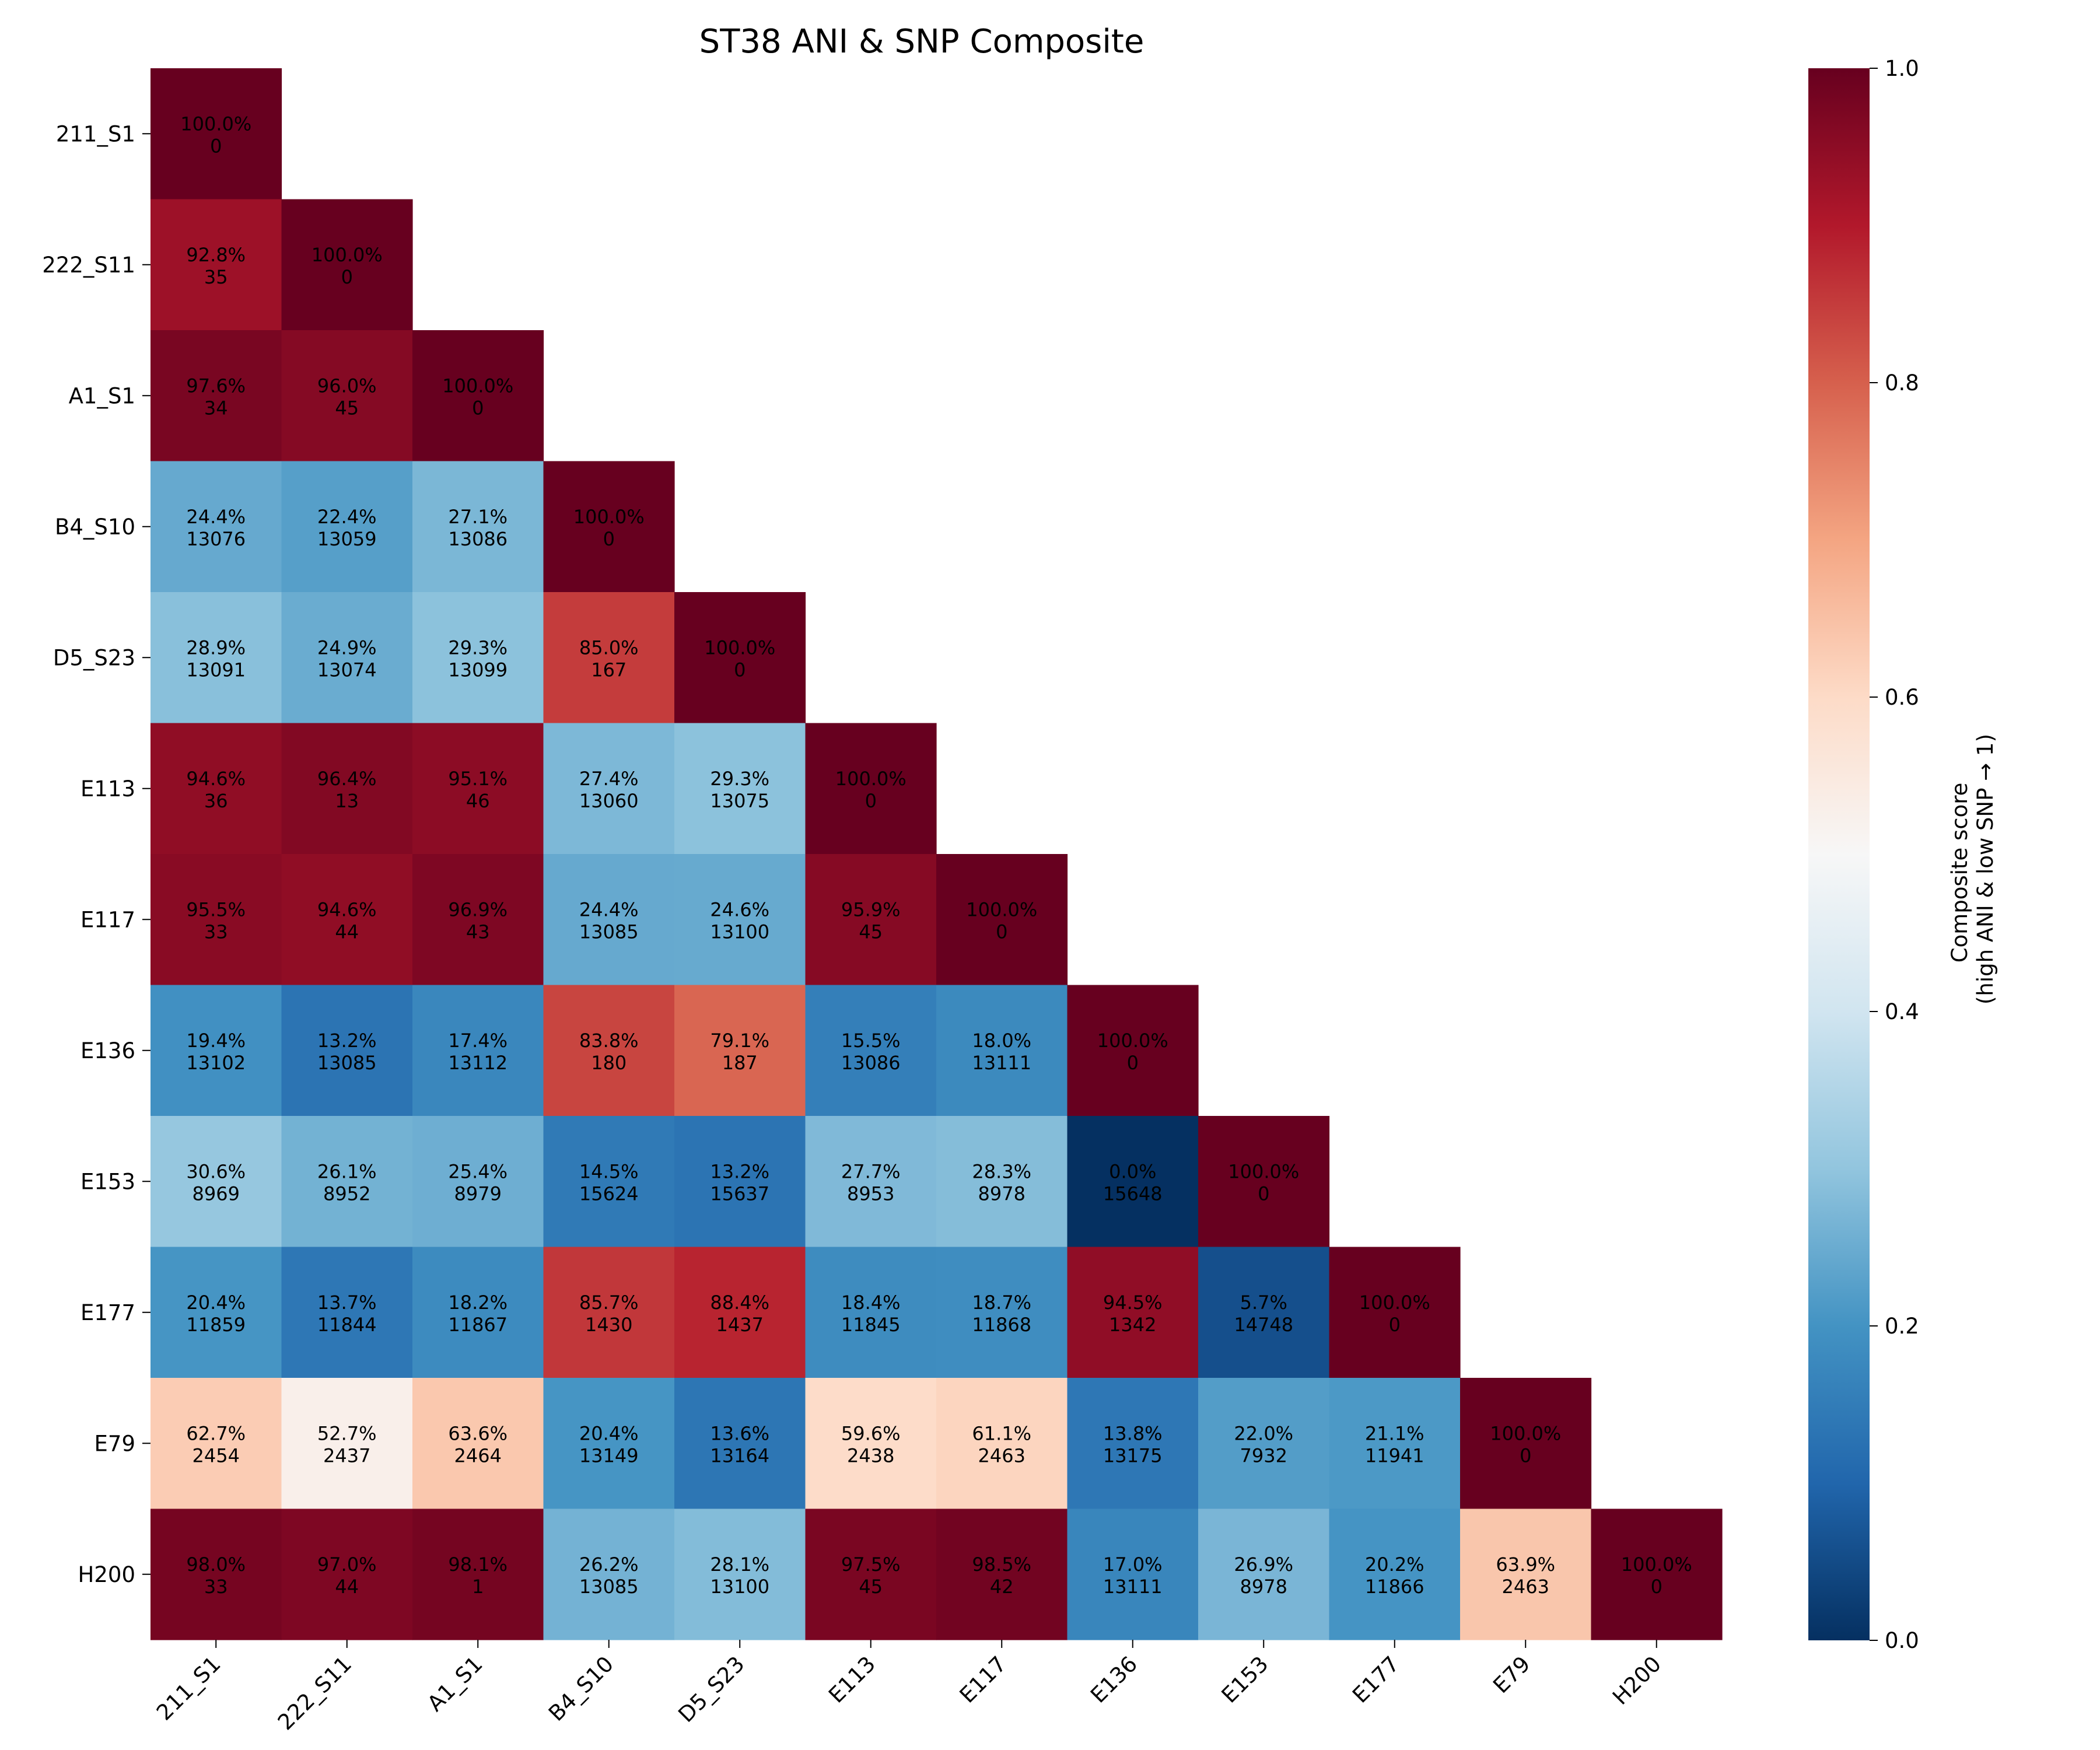 This screenshot has height=1750, width=2100. Describe the element at coordinates (1394, 1433) in the screenshot. I see `cell-composite-label: 21.1%` at that location.